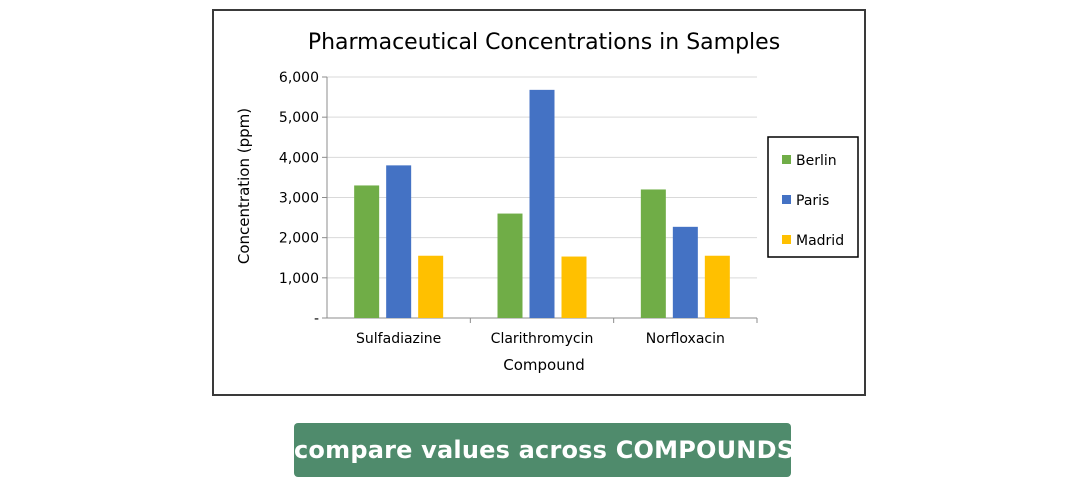 This screenshot has width=1080, height=488. What do you see at coordinates (786, 239) in the screenshot?
I see `legend-swatch-madrid` at bounding box center [786, 239].